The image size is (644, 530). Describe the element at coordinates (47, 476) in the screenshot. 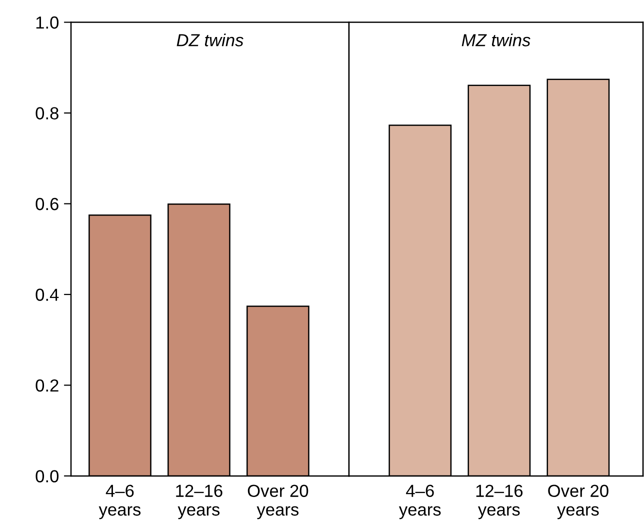

I see `y-tick-label: 0.0` at that location.